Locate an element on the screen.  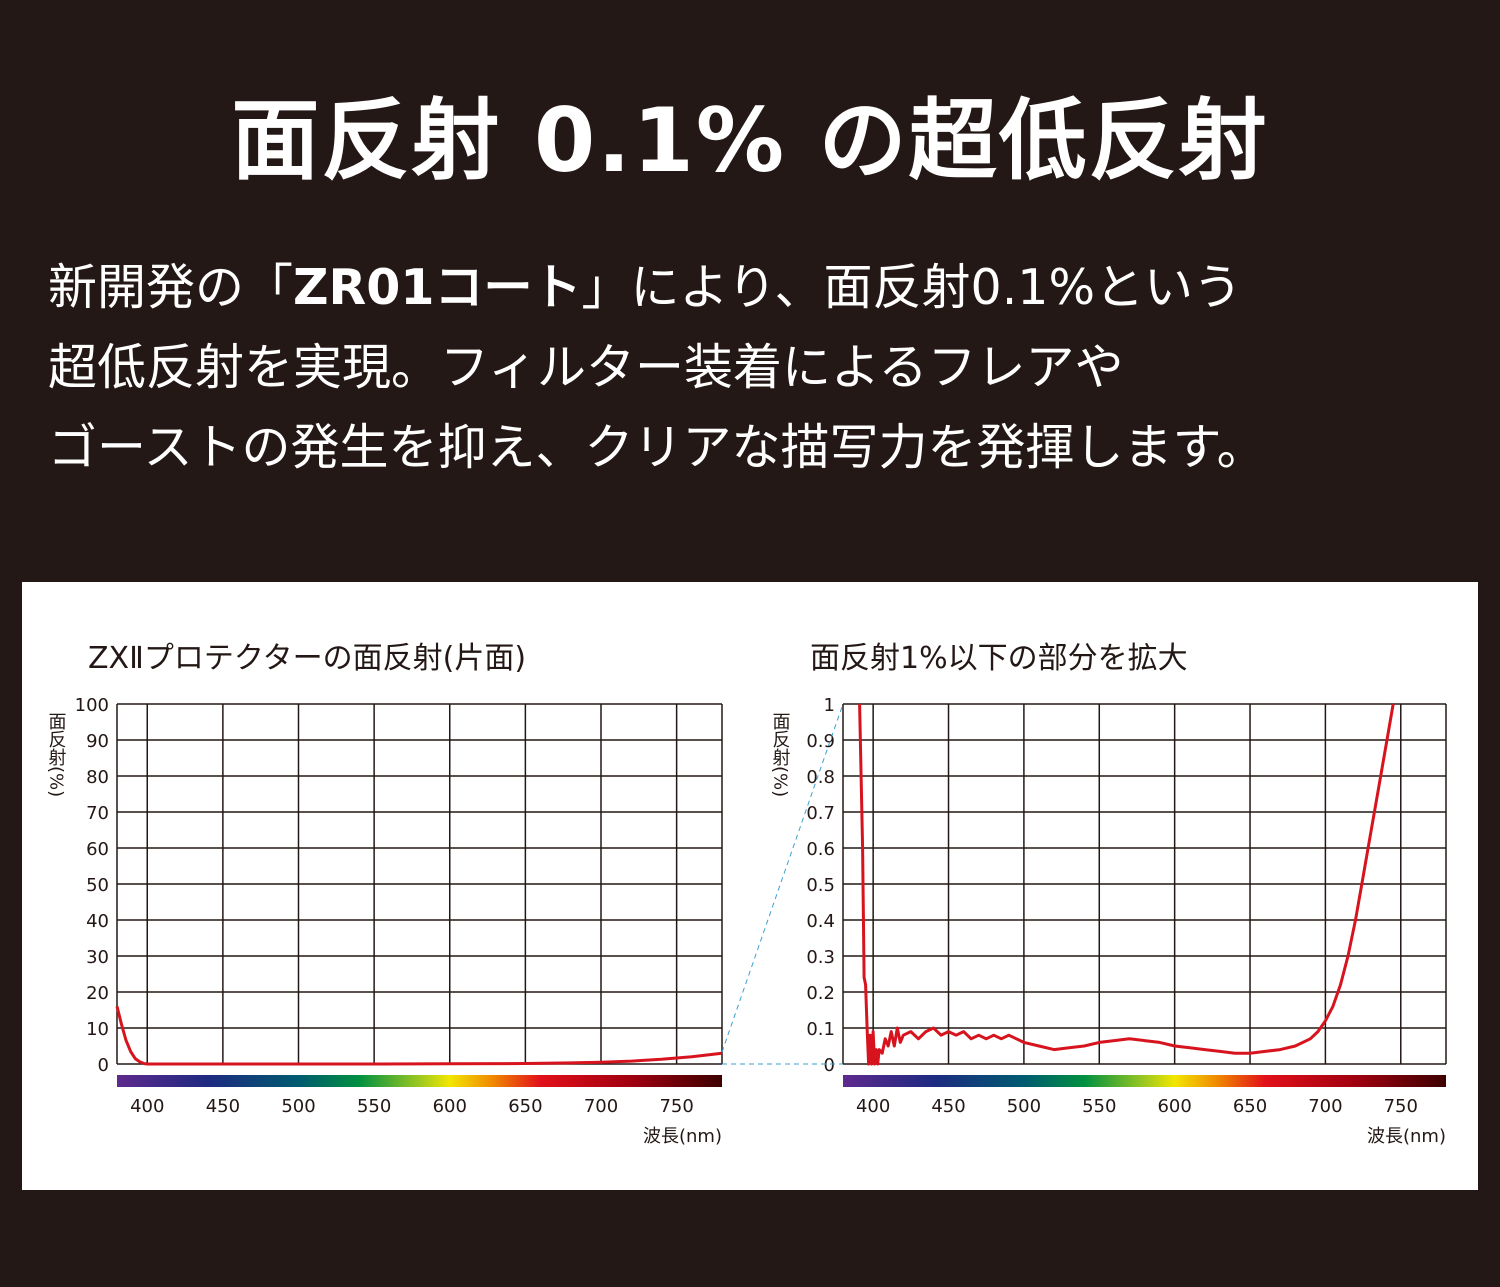
chart-1-y-tick-label: 30 is located at coordinates (97, 957).